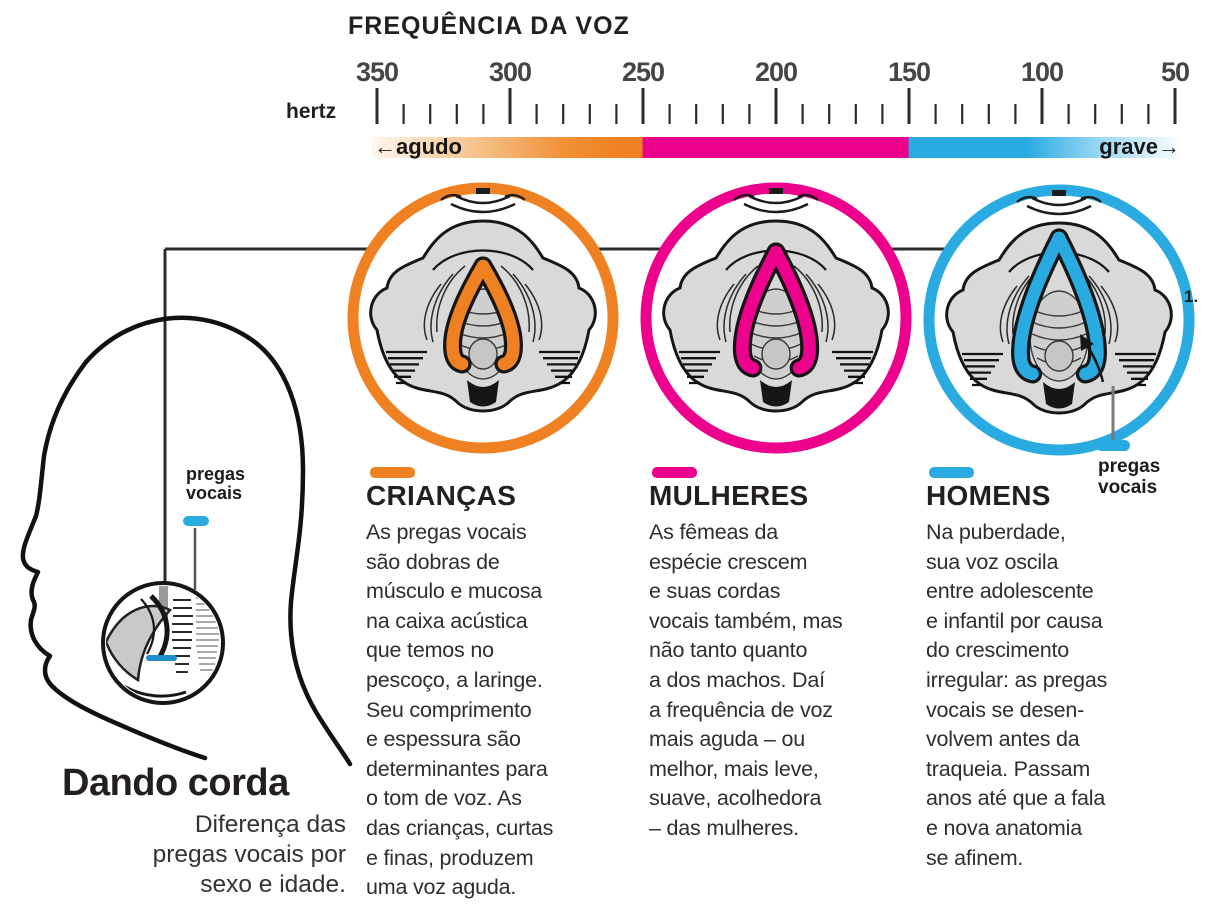  I want to click on right-vocal-folds-marker, so click(1113, 445).